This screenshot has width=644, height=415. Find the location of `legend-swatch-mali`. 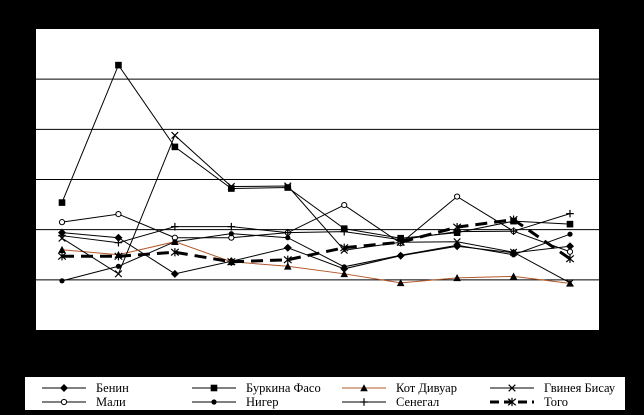

legend-swatch-mali is located at coordinates (64, 402).